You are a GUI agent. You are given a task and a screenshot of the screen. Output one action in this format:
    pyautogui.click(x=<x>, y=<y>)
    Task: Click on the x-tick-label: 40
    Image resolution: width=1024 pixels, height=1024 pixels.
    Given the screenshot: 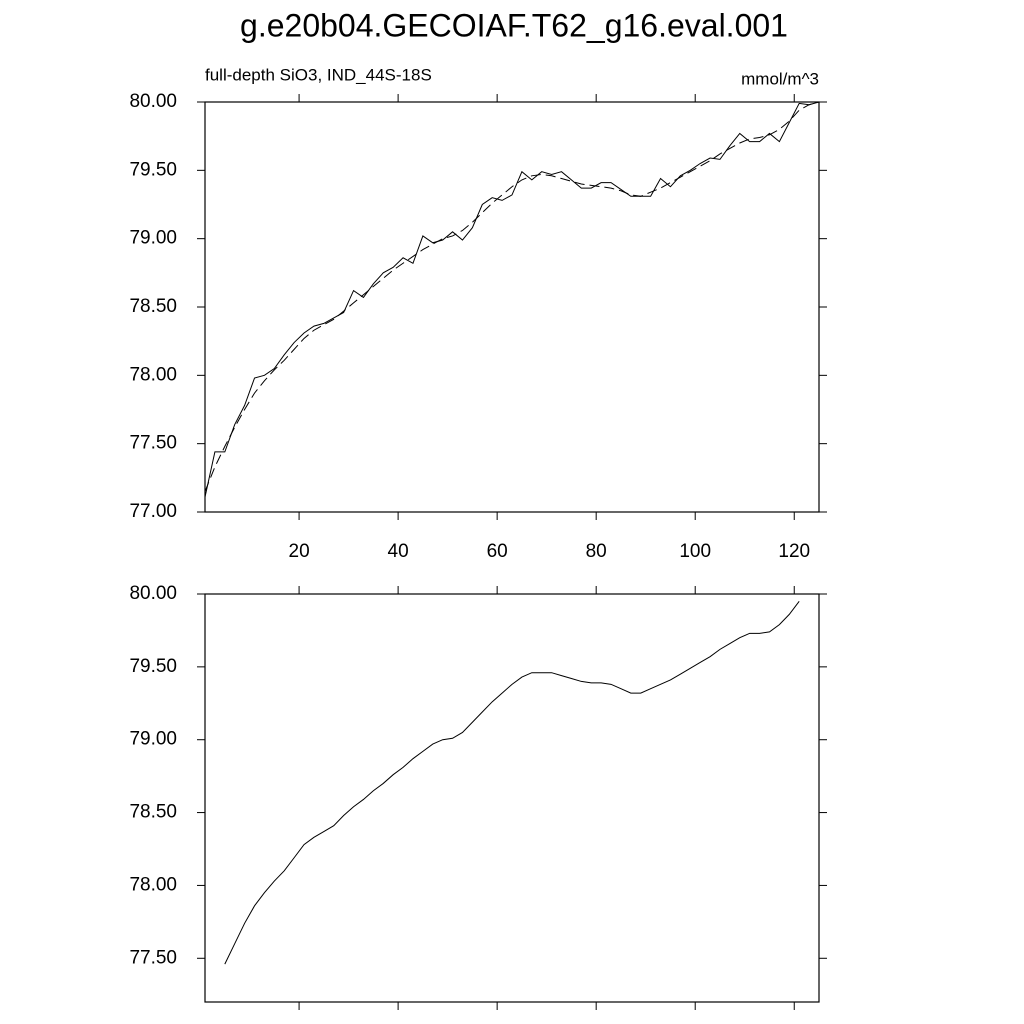 What is the action you would take?
    pyautogui.click(x=398, y=551)
    